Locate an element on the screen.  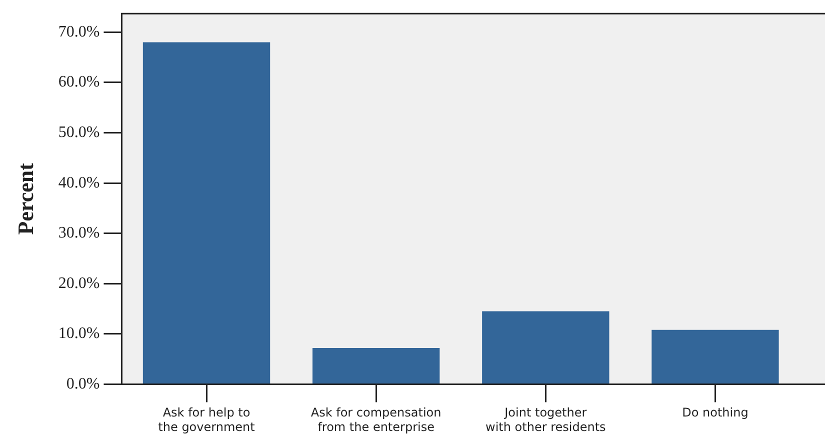
y-tick-label: 20.0% is located at coordinates (79, 283).